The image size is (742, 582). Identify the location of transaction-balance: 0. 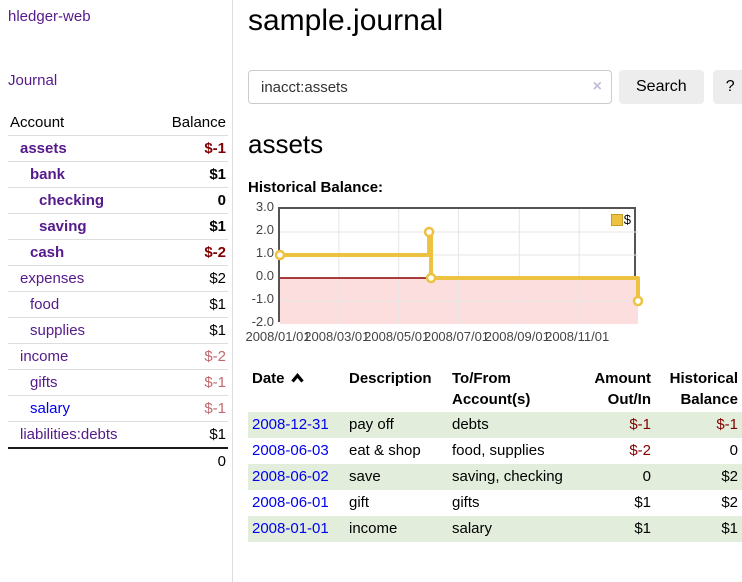
(733, 450).